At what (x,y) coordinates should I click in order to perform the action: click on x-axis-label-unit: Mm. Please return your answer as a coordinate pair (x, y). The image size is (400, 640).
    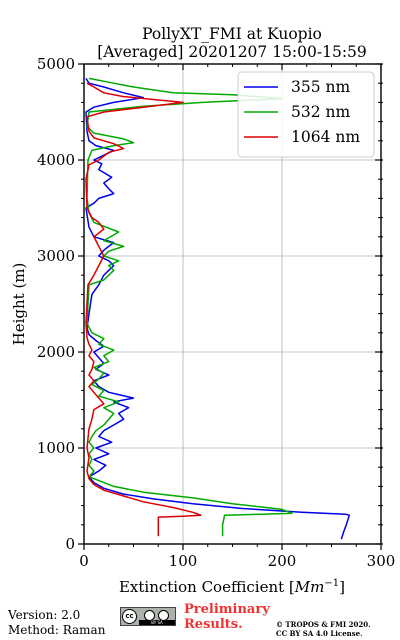
    Looking at the image, I should click on (309, 587).